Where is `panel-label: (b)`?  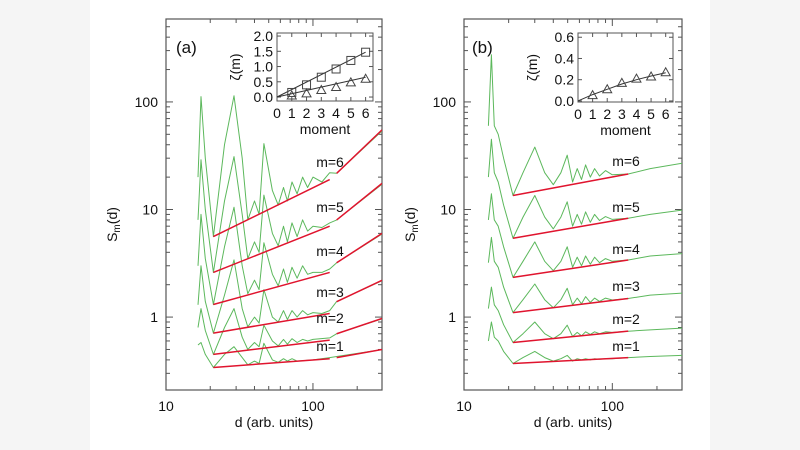
panel-label: (b) is located at coordinates (482, 47).